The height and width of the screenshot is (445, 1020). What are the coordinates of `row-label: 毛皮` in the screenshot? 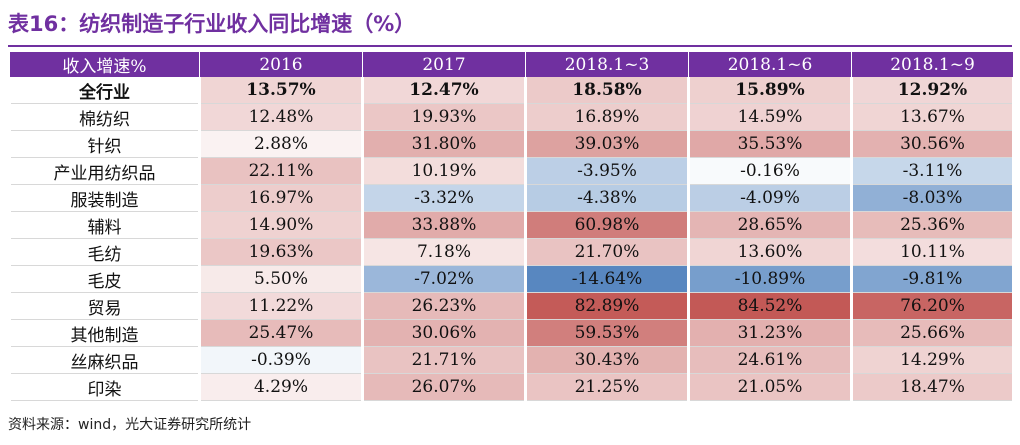 It's located at (104, 279).